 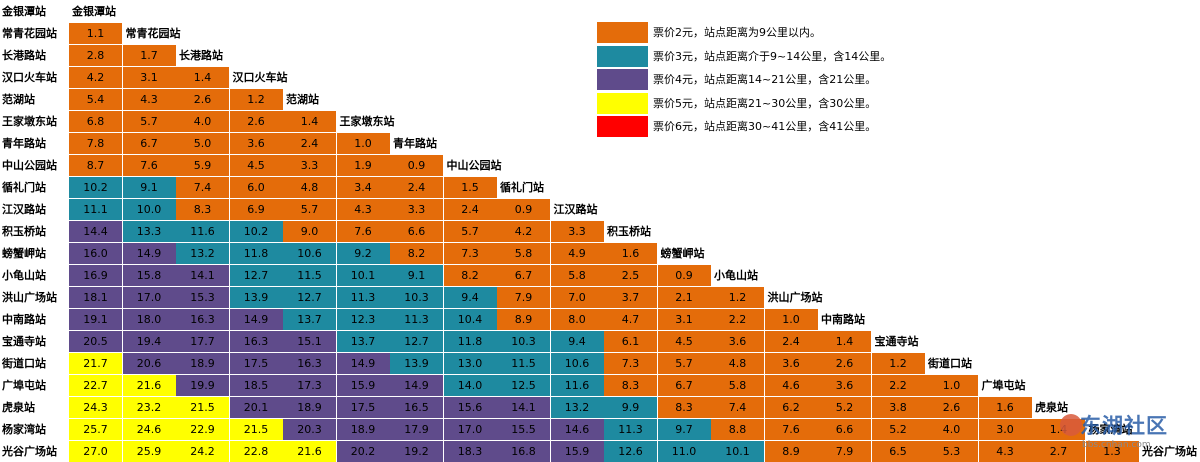 What do you see at coordinates (95, 429) in the screenshot?
I see `distance-cell: 25.7` at bounding box center [95, 429].